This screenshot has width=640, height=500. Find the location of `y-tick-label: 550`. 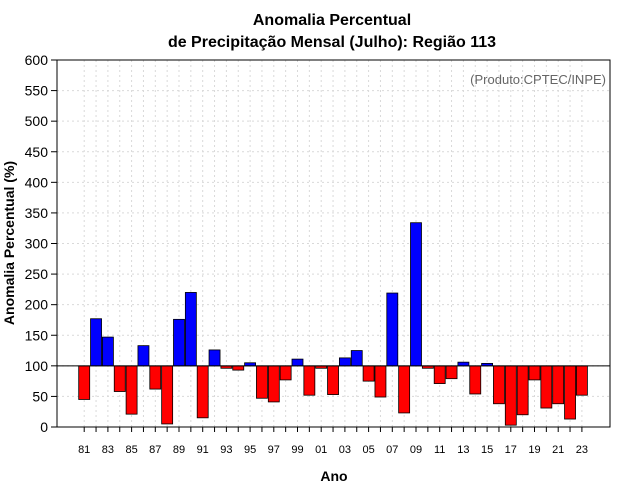

y-tick-label: 550 is located at coordinates (37, 91).